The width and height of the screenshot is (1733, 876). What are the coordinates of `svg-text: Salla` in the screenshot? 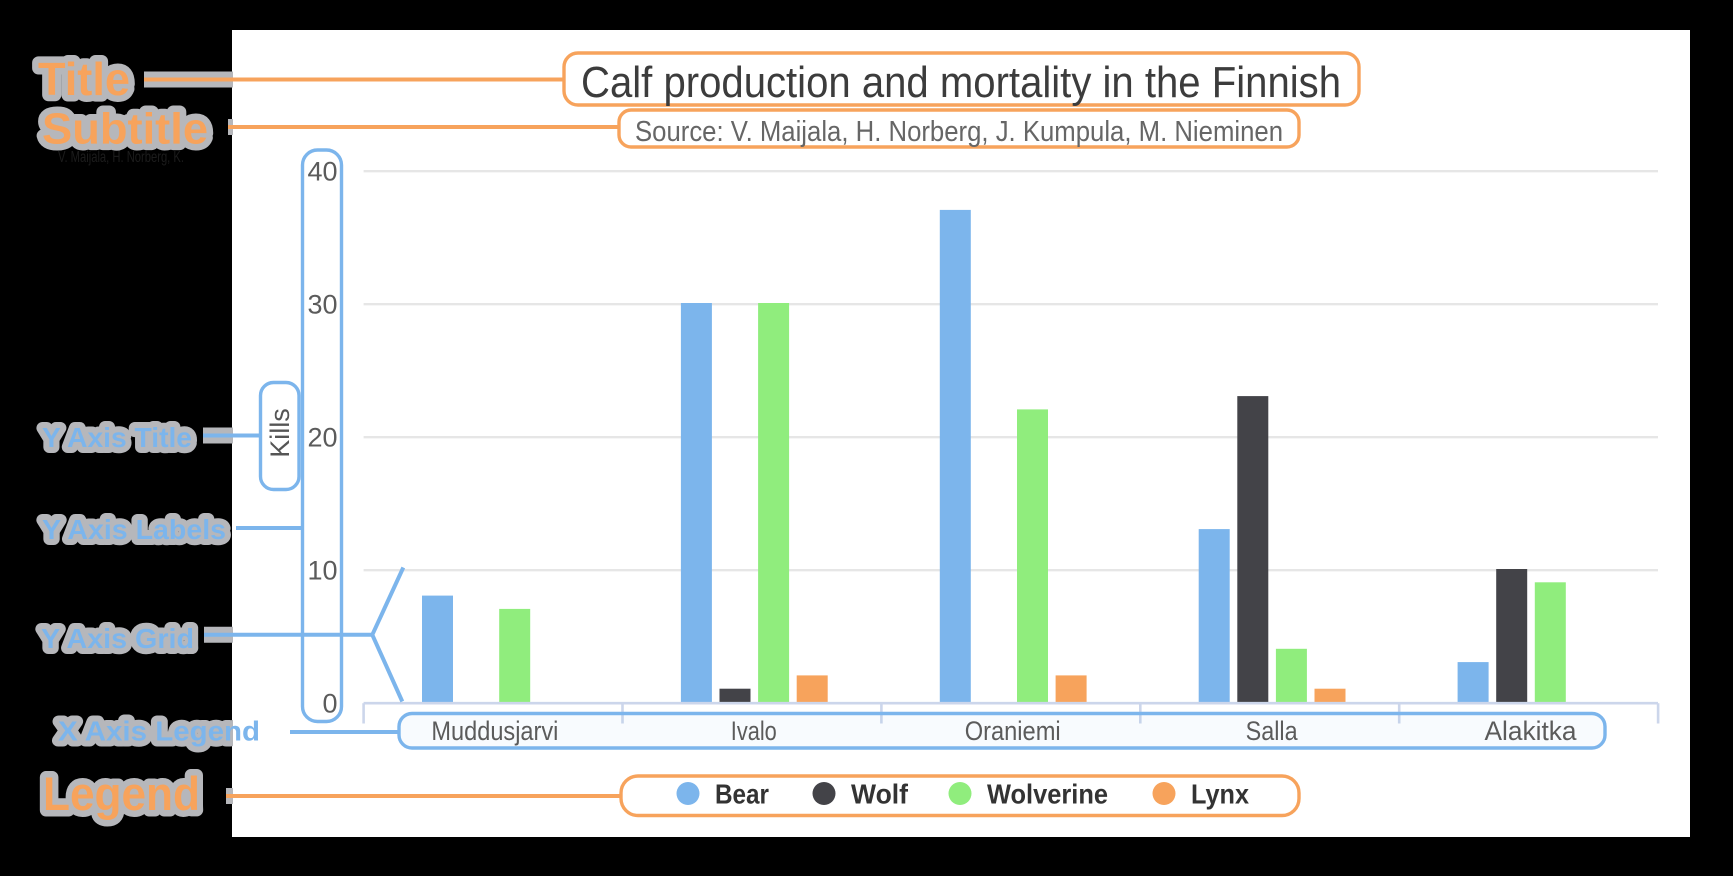 It's located at (1272, 731).